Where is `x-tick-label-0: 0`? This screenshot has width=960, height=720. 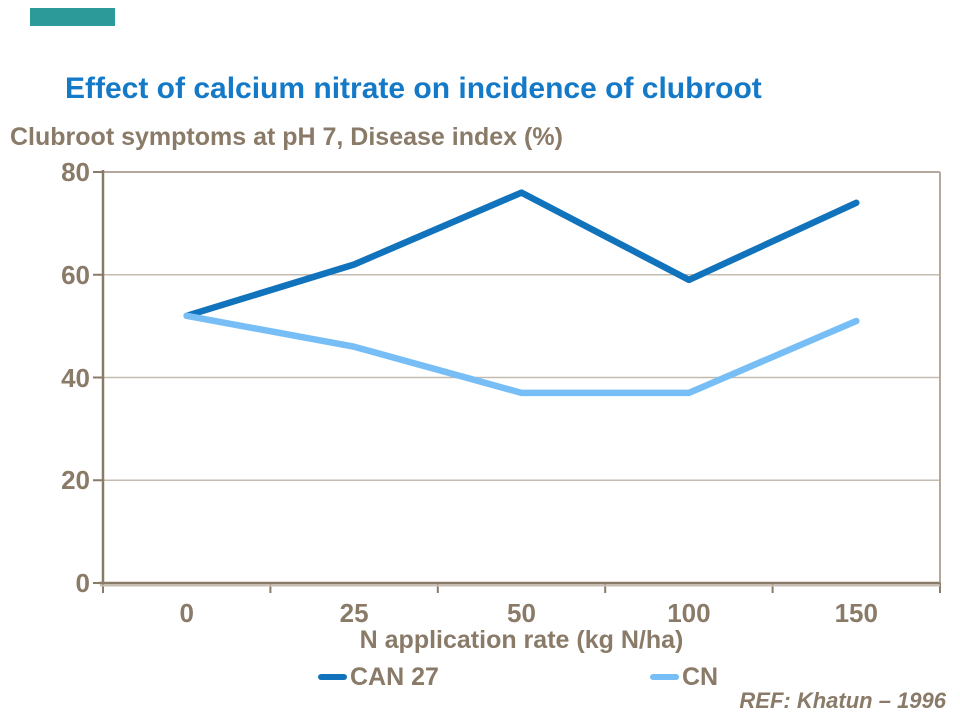 x-tick-label-0: 0 is located at coordinates (186, 613).